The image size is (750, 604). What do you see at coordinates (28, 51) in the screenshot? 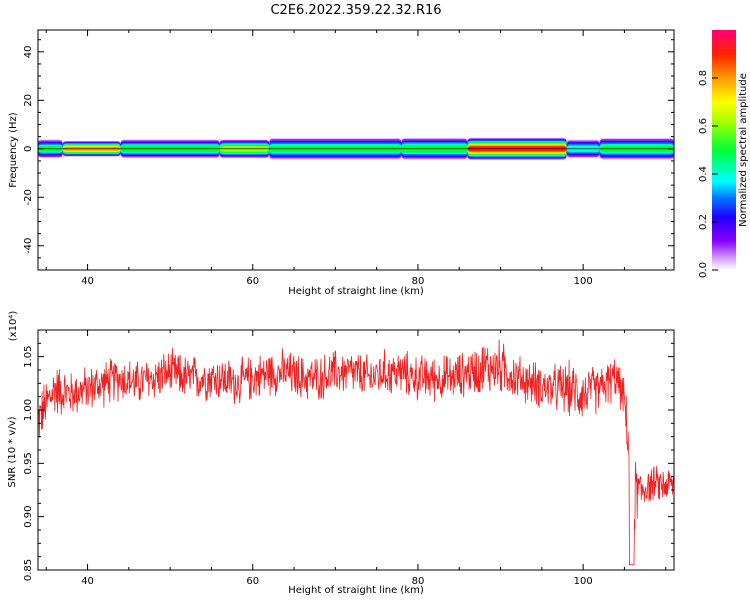
I see `y-tick-label: 40` at bounding box center [28, 51].